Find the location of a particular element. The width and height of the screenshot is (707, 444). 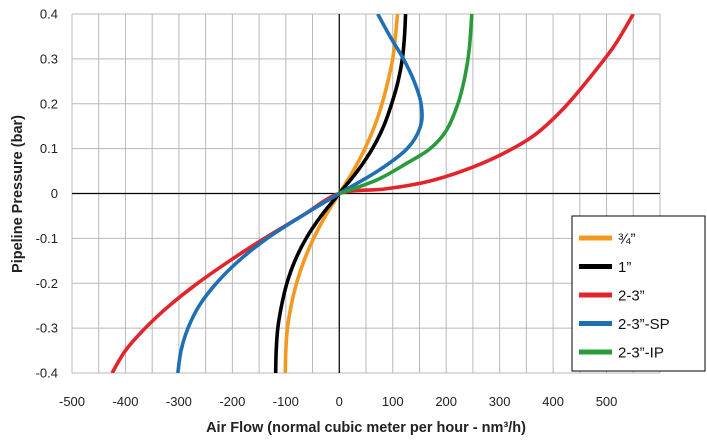

y-tick-label: -0.2 is located at coordinates (47, 283).